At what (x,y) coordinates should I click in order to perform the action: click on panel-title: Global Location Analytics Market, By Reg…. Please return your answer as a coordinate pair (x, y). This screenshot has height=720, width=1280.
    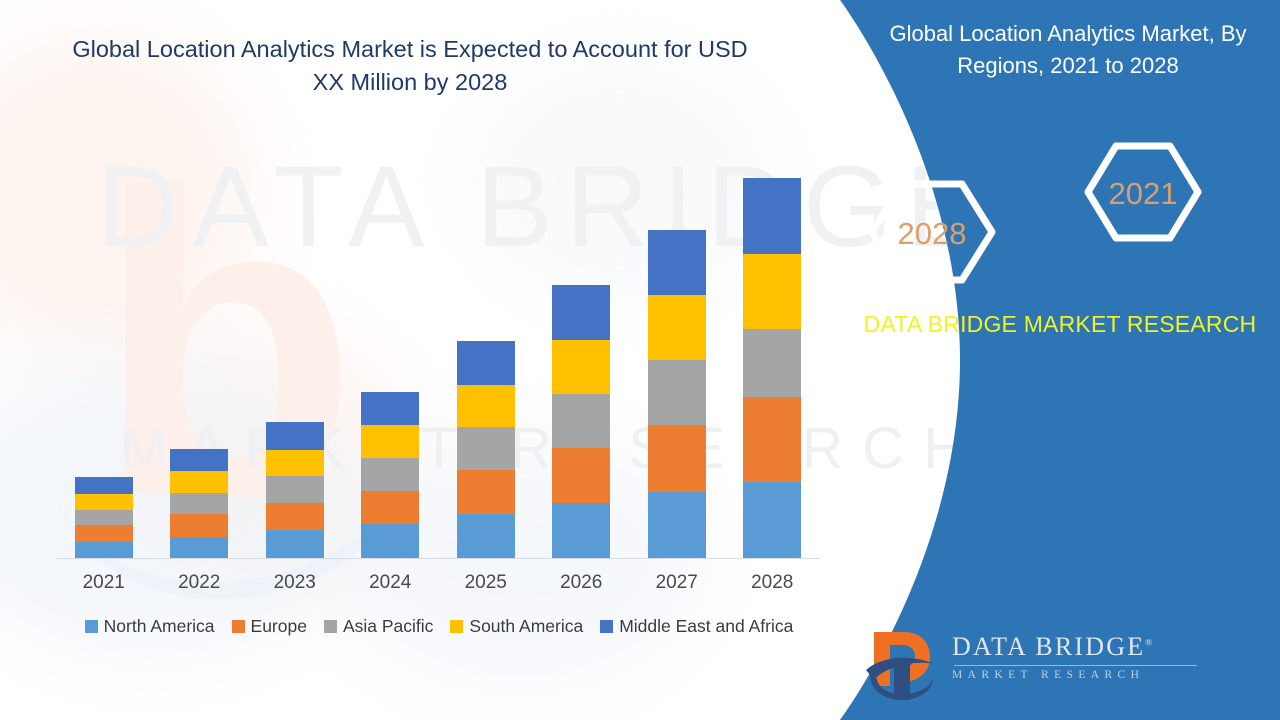
    Looking at the image, I should click on (1068, 49).